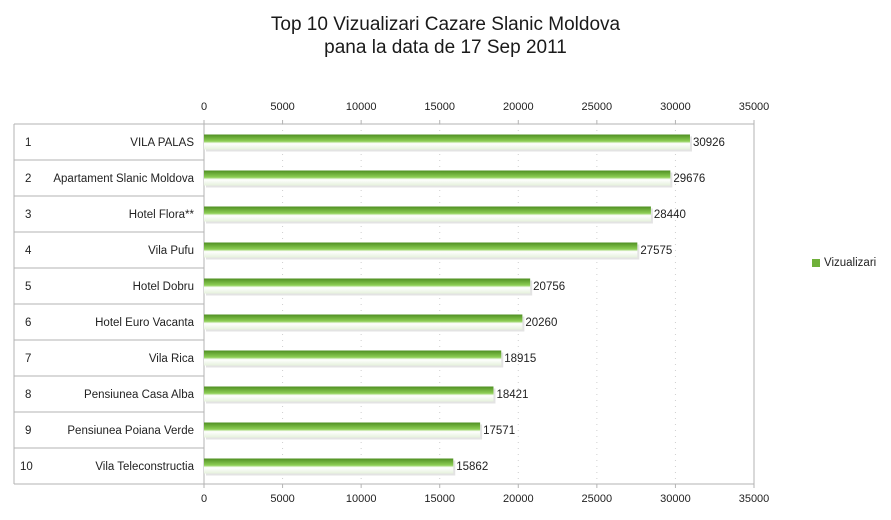 This screenshot has width=891, height=520. What do you see at coordinates (656, 251) in the screenshot?
I see `data-label: 27575` at bounding box center [656, 251].